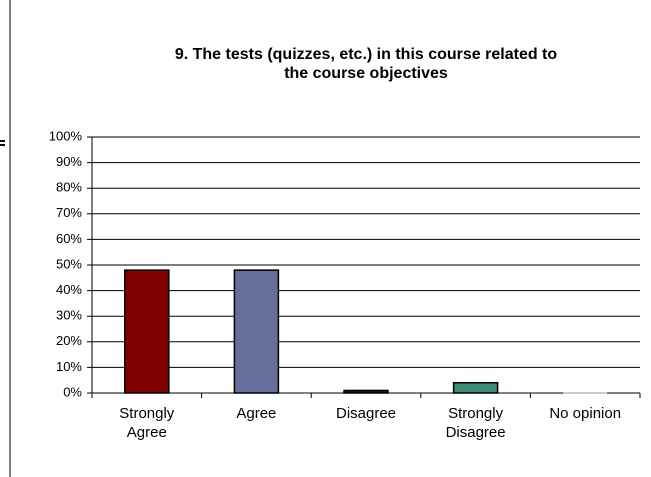  What do you see at coordinates (69, 289) in the screenshot?
I see `y-tick-label: 40%` at bounding box center [69, 289].